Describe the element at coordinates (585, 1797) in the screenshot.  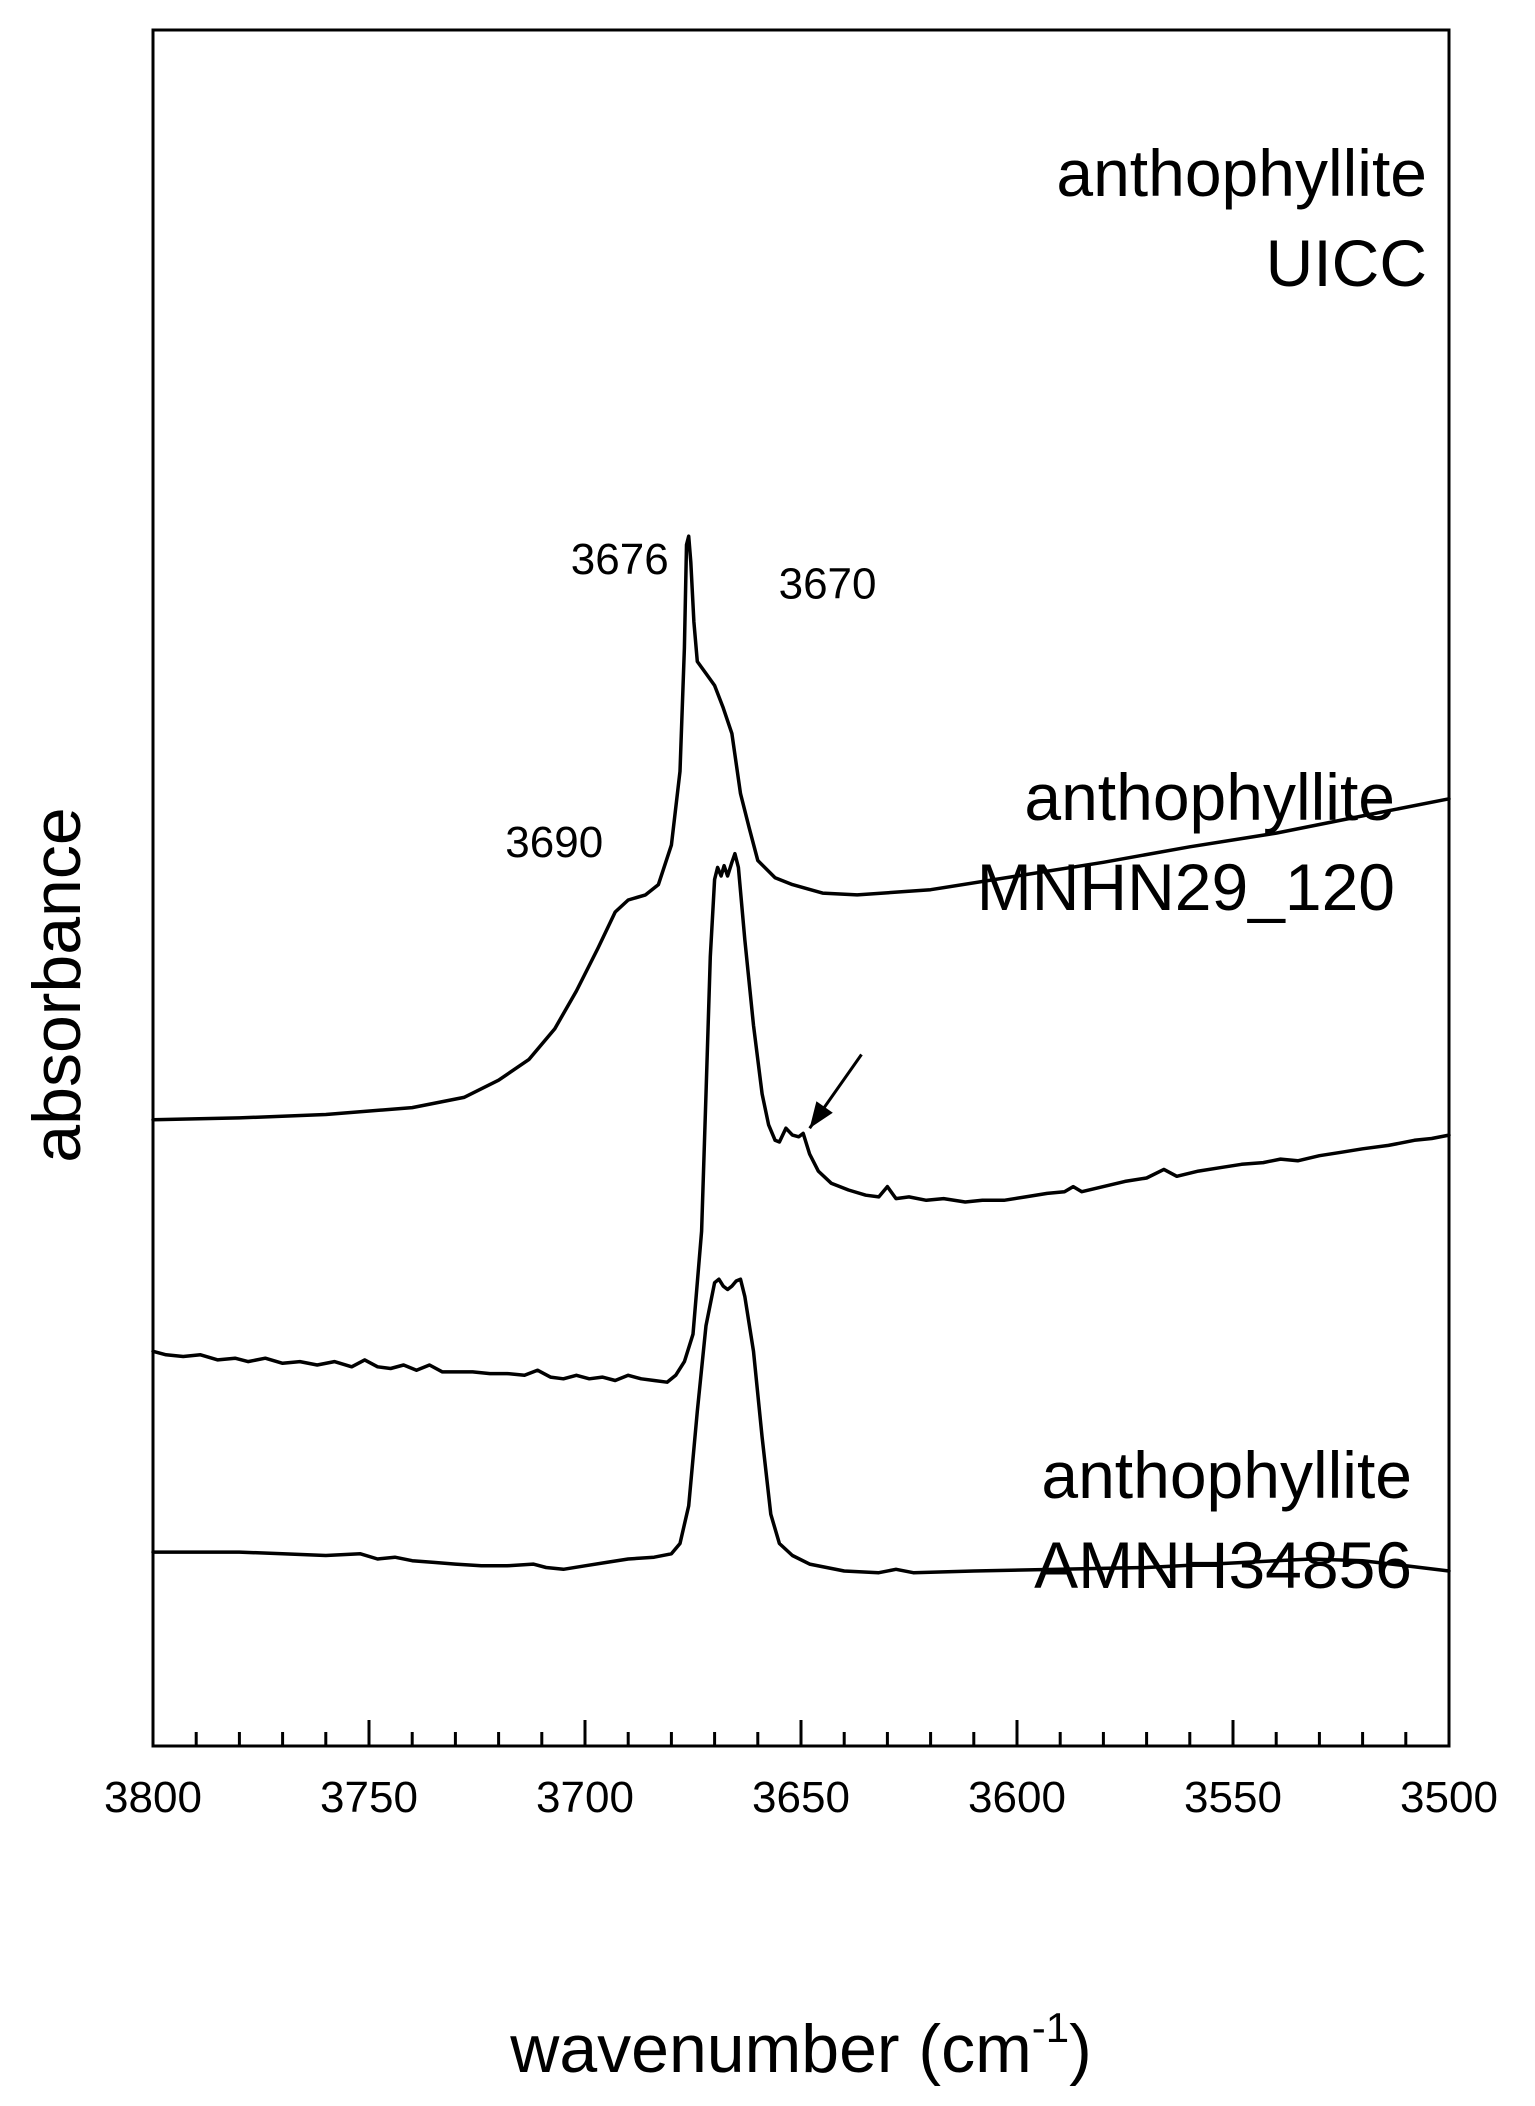
I see `x-tick-label: 3700` at that location.